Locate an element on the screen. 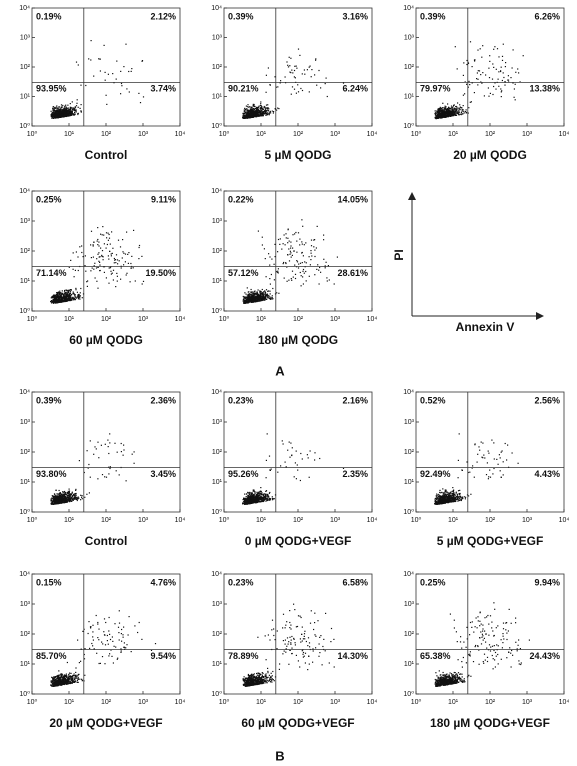 The width and height of the screenshot is (577, 766). panel-caption: 20 µM QODG is located at coordinates (490, 155).